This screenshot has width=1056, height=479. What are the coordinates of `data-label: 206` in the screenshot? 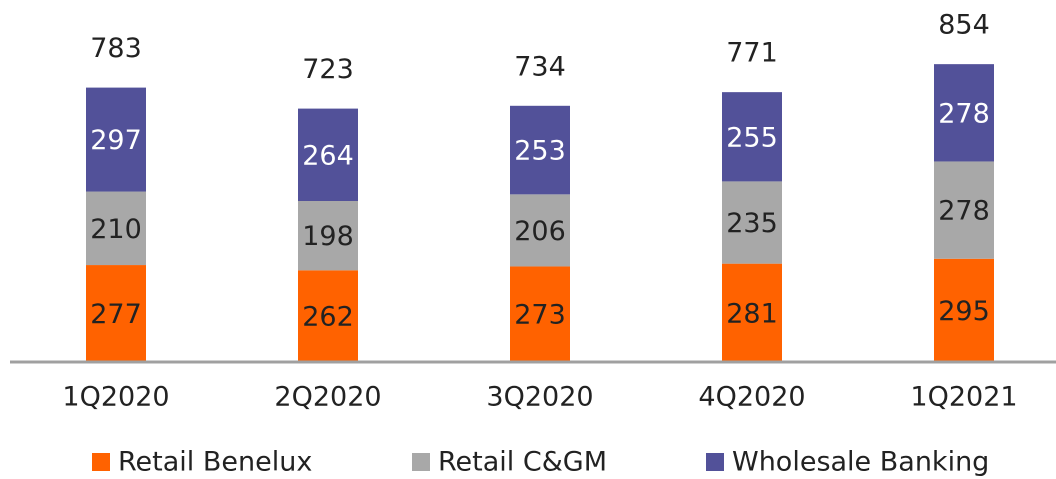 It's located at (540, 231).